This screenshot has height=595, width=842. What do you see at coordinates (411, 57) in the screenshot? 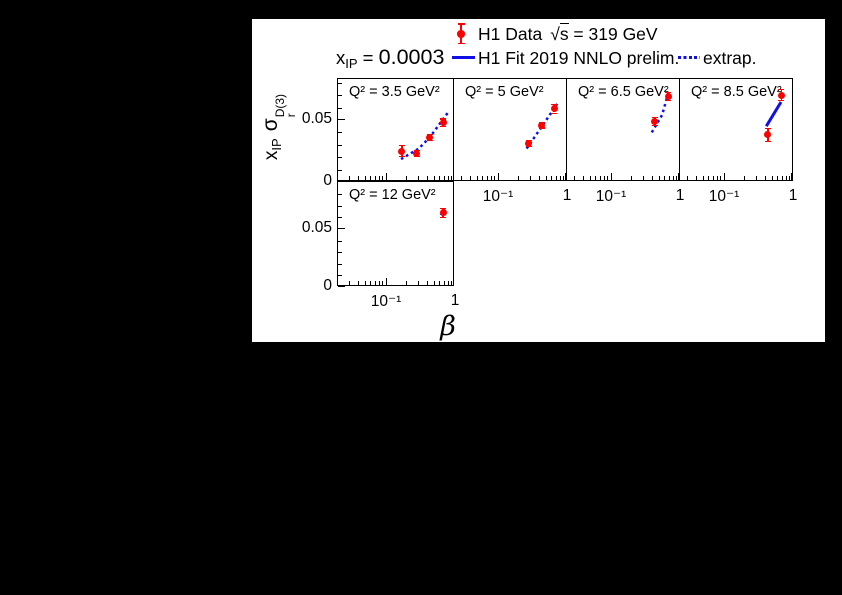
I see `title-value: 0.0003` at bounding box center [411, 57].